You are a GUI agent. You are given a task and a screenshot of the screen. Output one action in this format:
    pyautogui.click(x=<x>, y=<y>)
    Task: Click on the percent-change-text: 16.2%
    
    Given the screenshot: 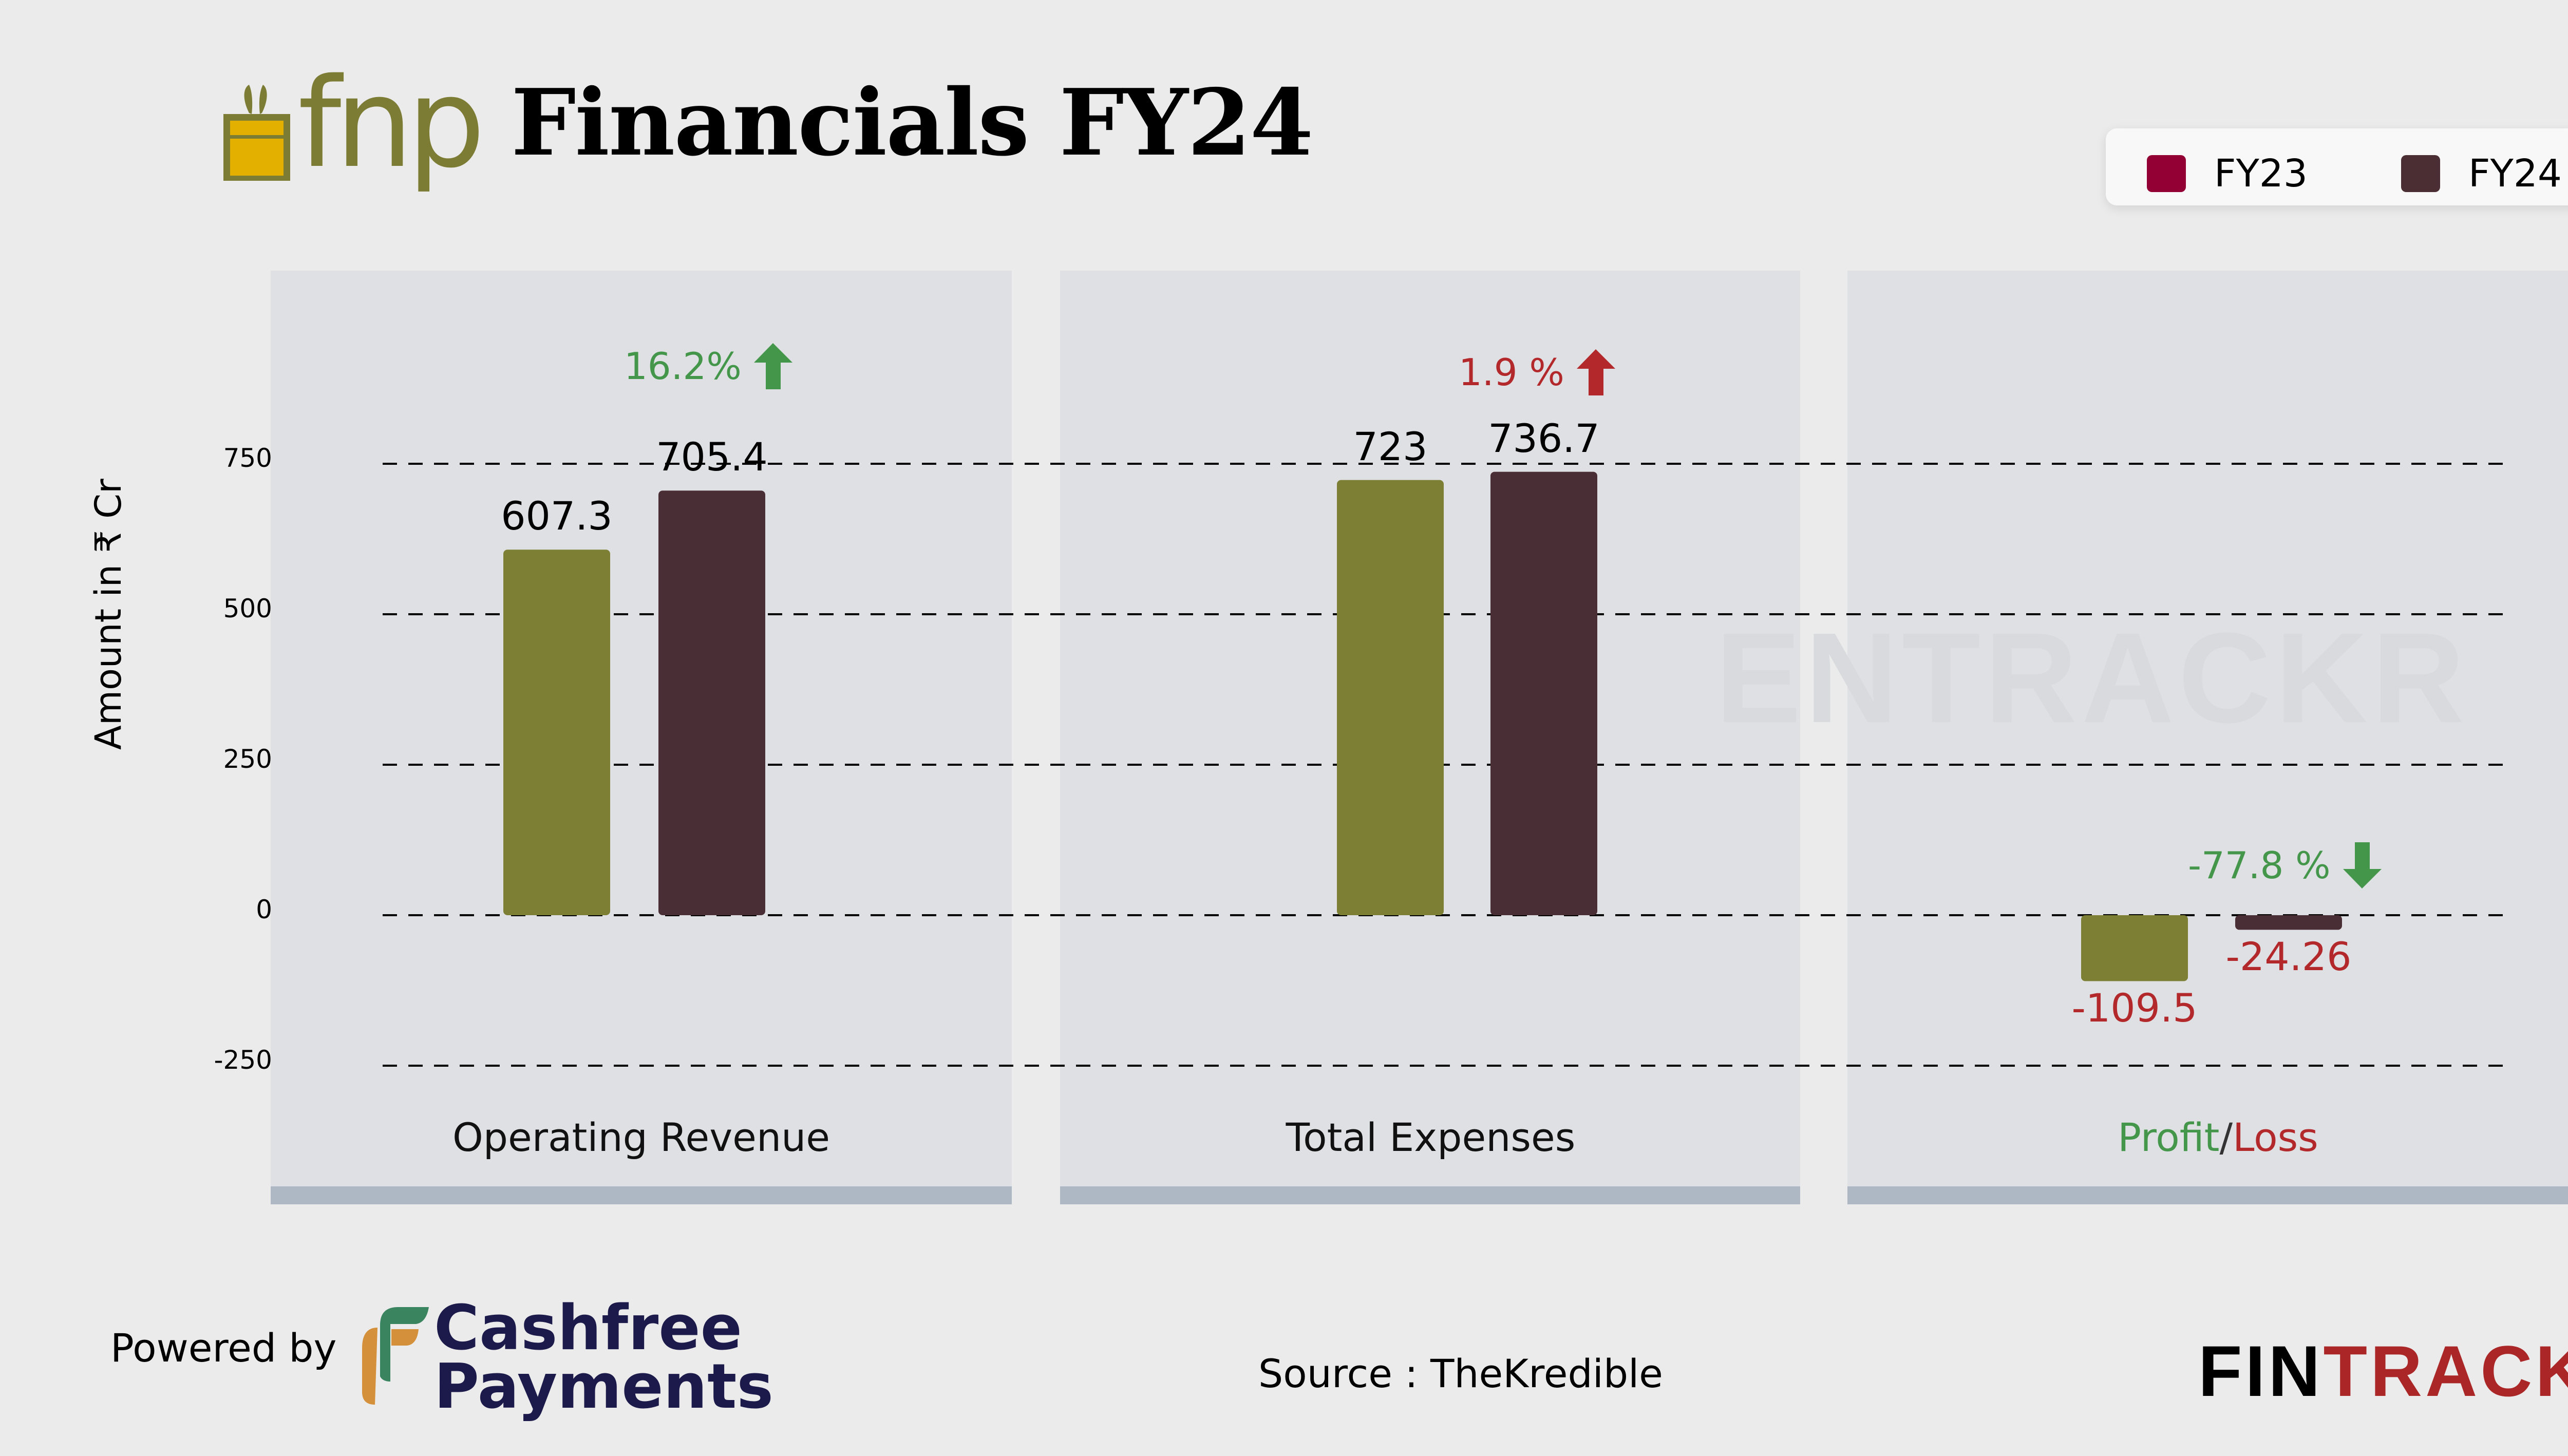 What is the action you would take?
    pyautogui.click(x=683, y=366)
    